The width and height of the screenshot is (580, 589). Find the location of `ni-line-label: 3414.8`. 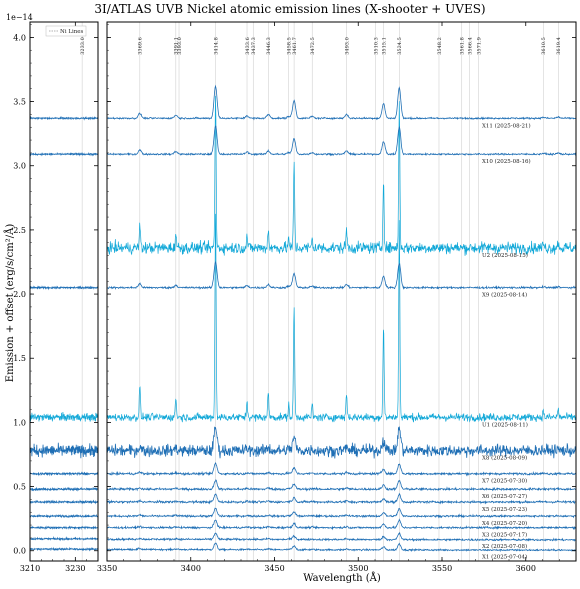

ni-line-label: 3414.8 is located at coordinates (216, 46).